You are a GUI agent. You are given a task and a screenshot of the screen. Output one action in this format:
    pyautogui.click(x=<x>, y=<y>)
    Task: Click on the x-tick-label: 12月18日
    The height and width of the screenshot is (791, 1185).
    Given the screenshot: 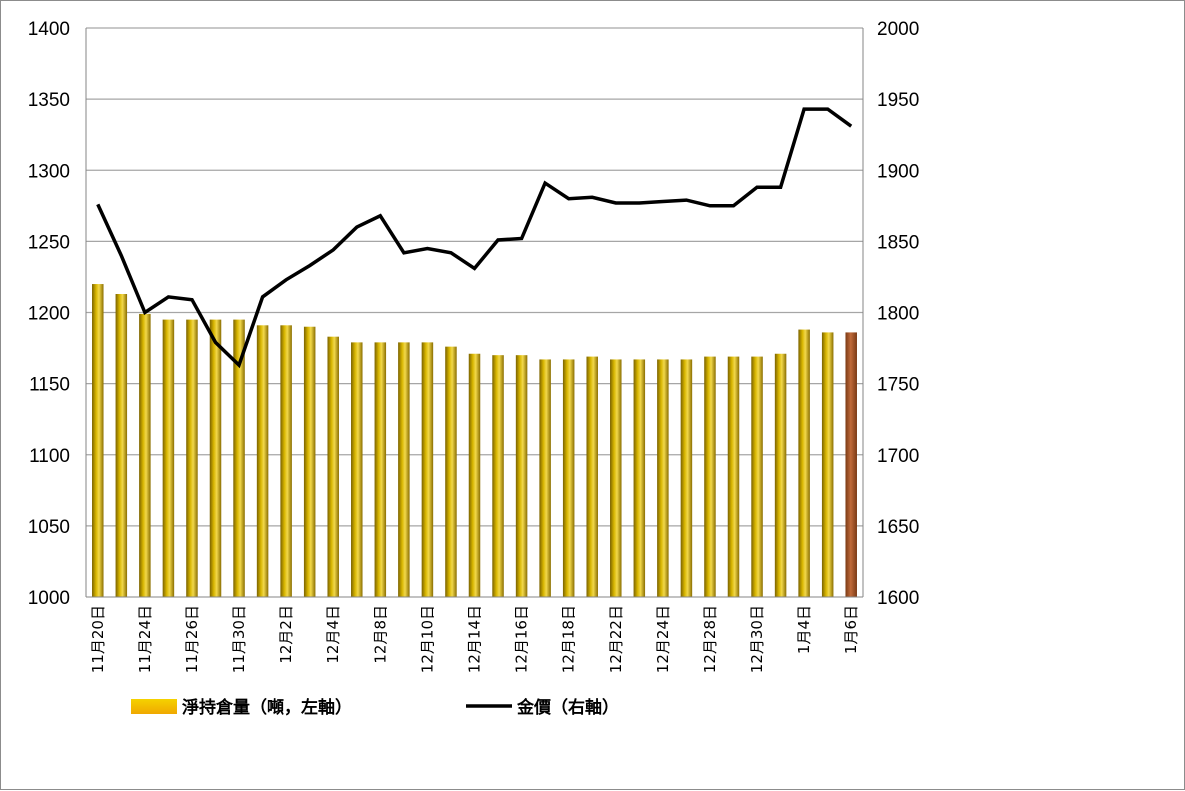 What is the action you would take?
    pyautogui.click(x=569, y=639)
    